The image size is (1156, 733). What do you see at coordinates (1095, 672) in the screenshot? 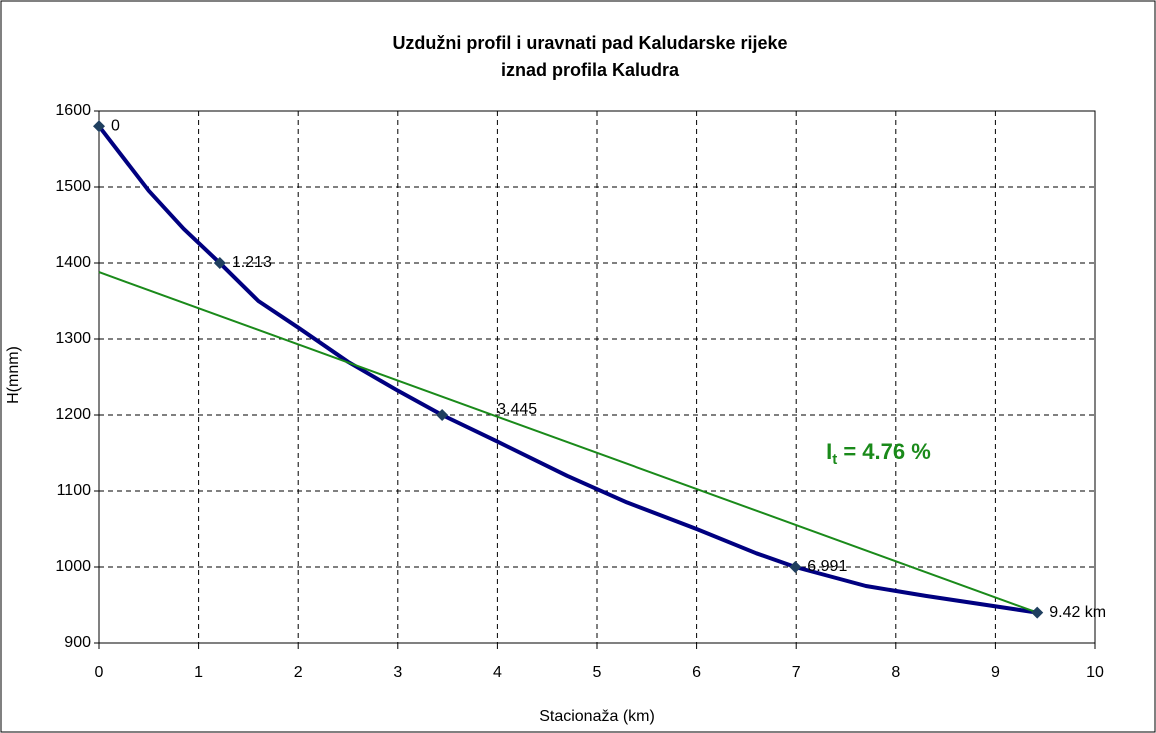
I see `x-tick-label: 10` at bounding box center [1095, 672].